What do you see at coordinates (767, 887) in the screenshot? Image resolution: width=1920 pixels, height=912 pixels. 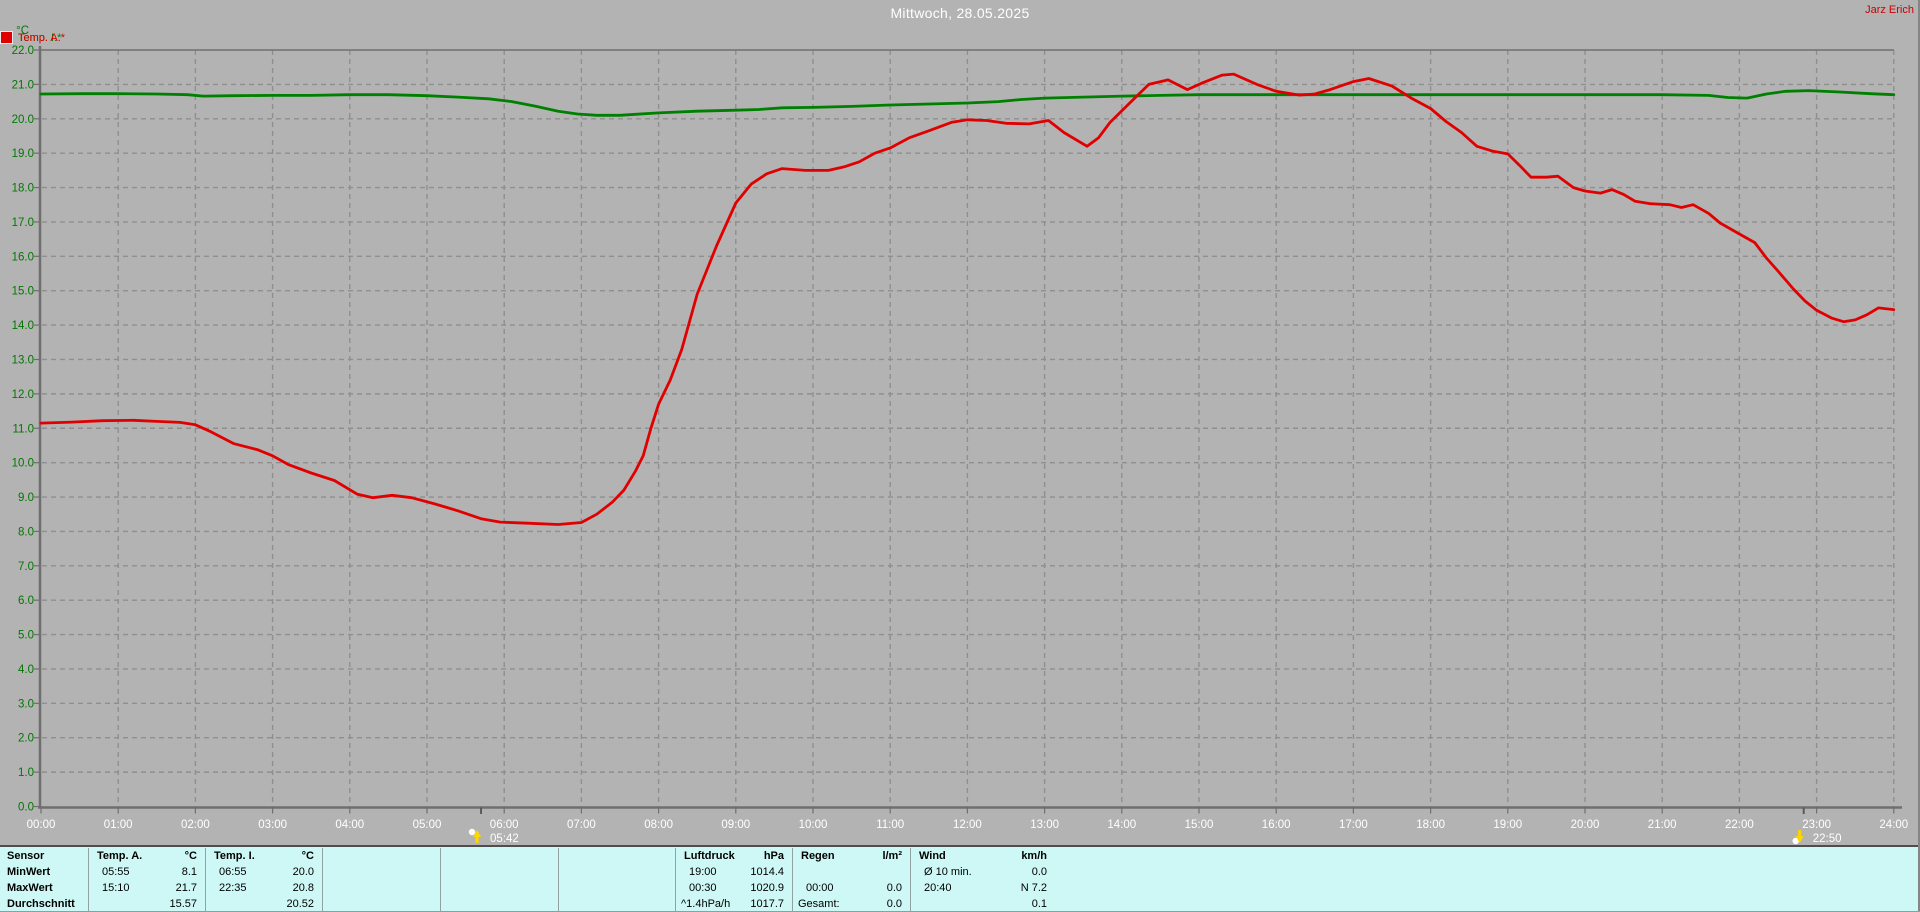 I see `cell-value: 1020.9` at bounding box center [767, 887].